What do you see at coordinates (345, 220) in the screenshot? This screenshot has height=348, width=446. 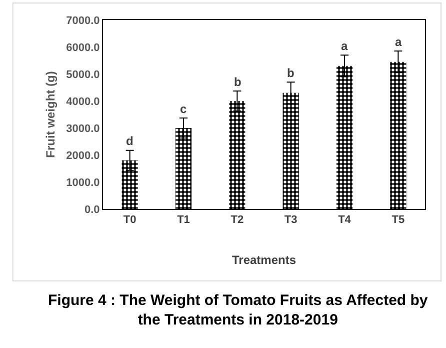 I see `x-tick-label: T4` at bounding box center [345, 220].